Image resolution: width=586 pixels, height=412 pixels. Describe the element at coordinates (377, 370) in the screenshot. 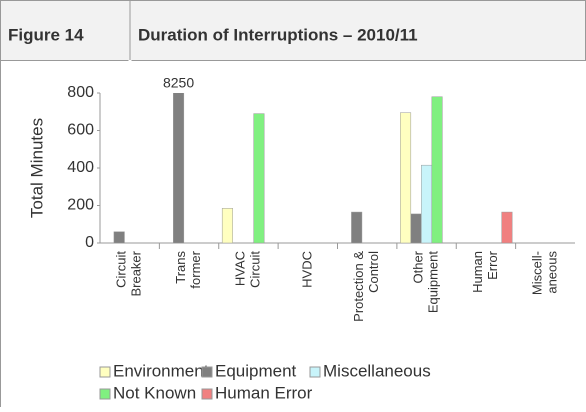

I see `legend-label: Miscellaneous` at that location.